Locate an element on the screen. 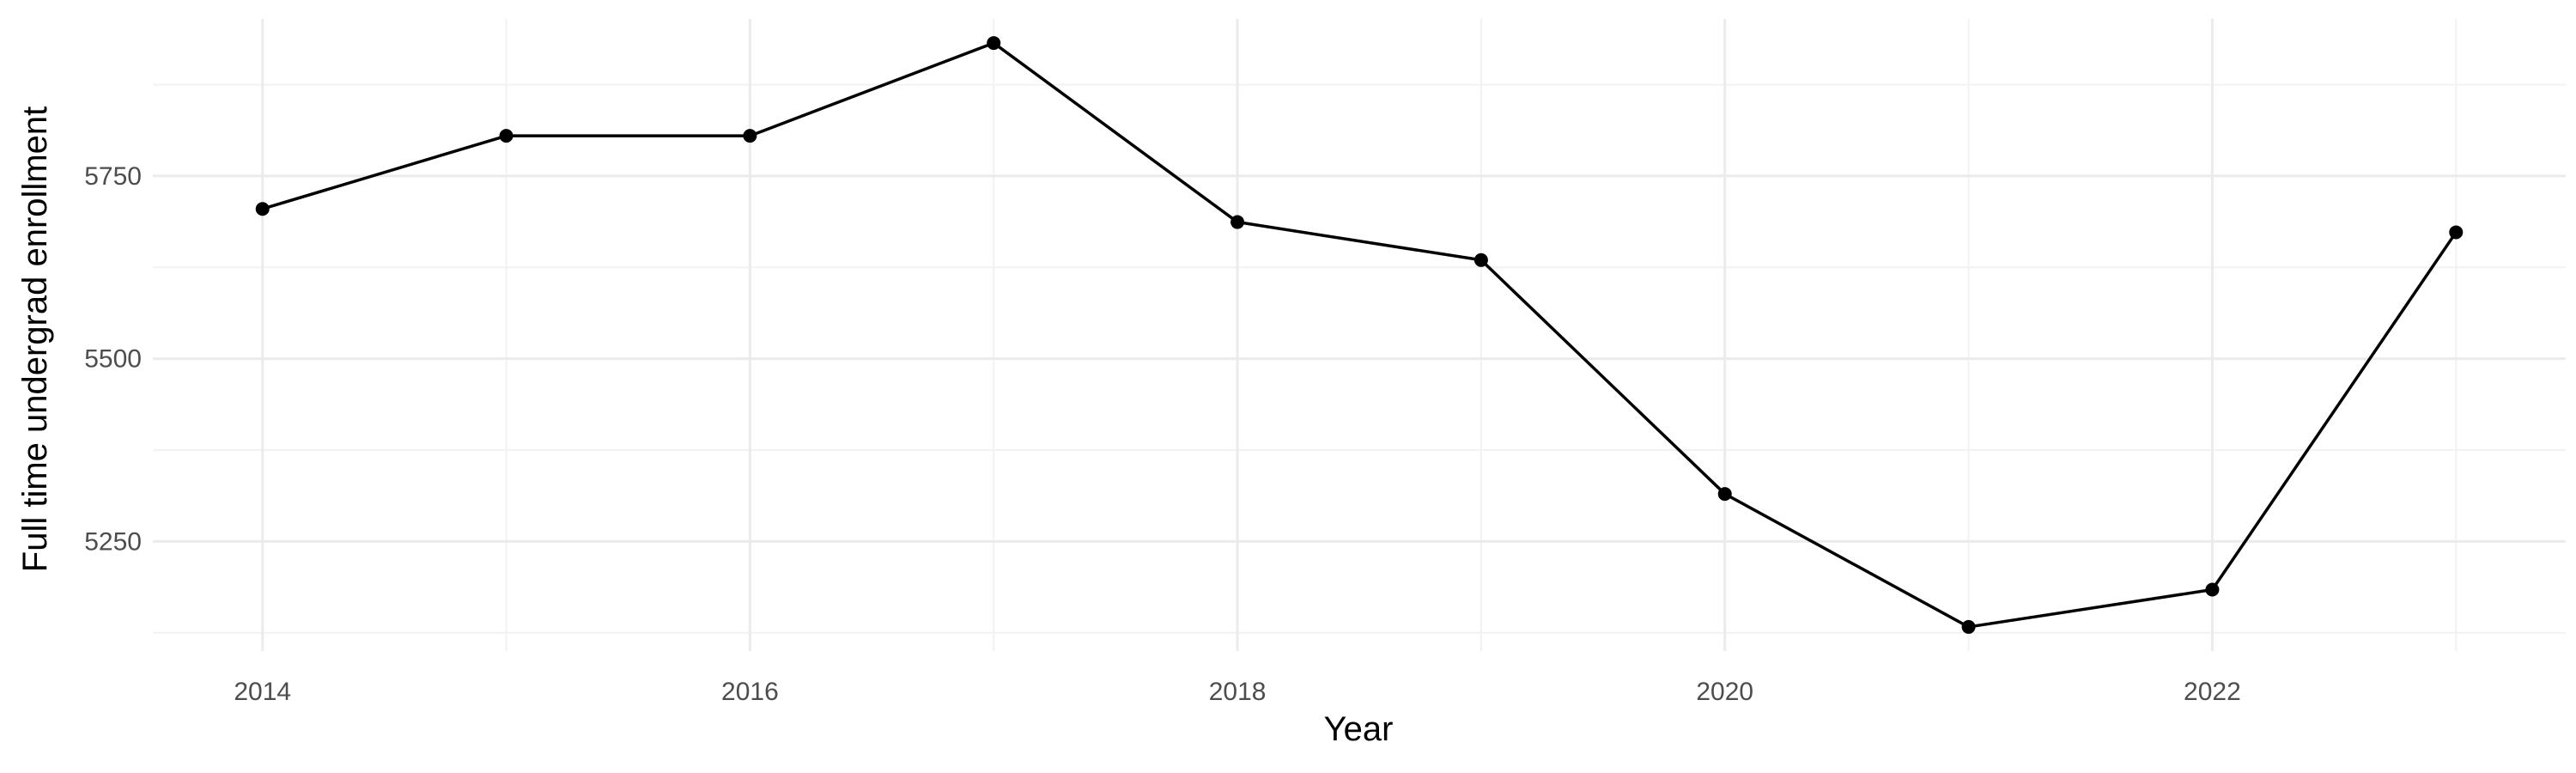  x-tick-label: 2022 is located at coordinates (2212, 692).